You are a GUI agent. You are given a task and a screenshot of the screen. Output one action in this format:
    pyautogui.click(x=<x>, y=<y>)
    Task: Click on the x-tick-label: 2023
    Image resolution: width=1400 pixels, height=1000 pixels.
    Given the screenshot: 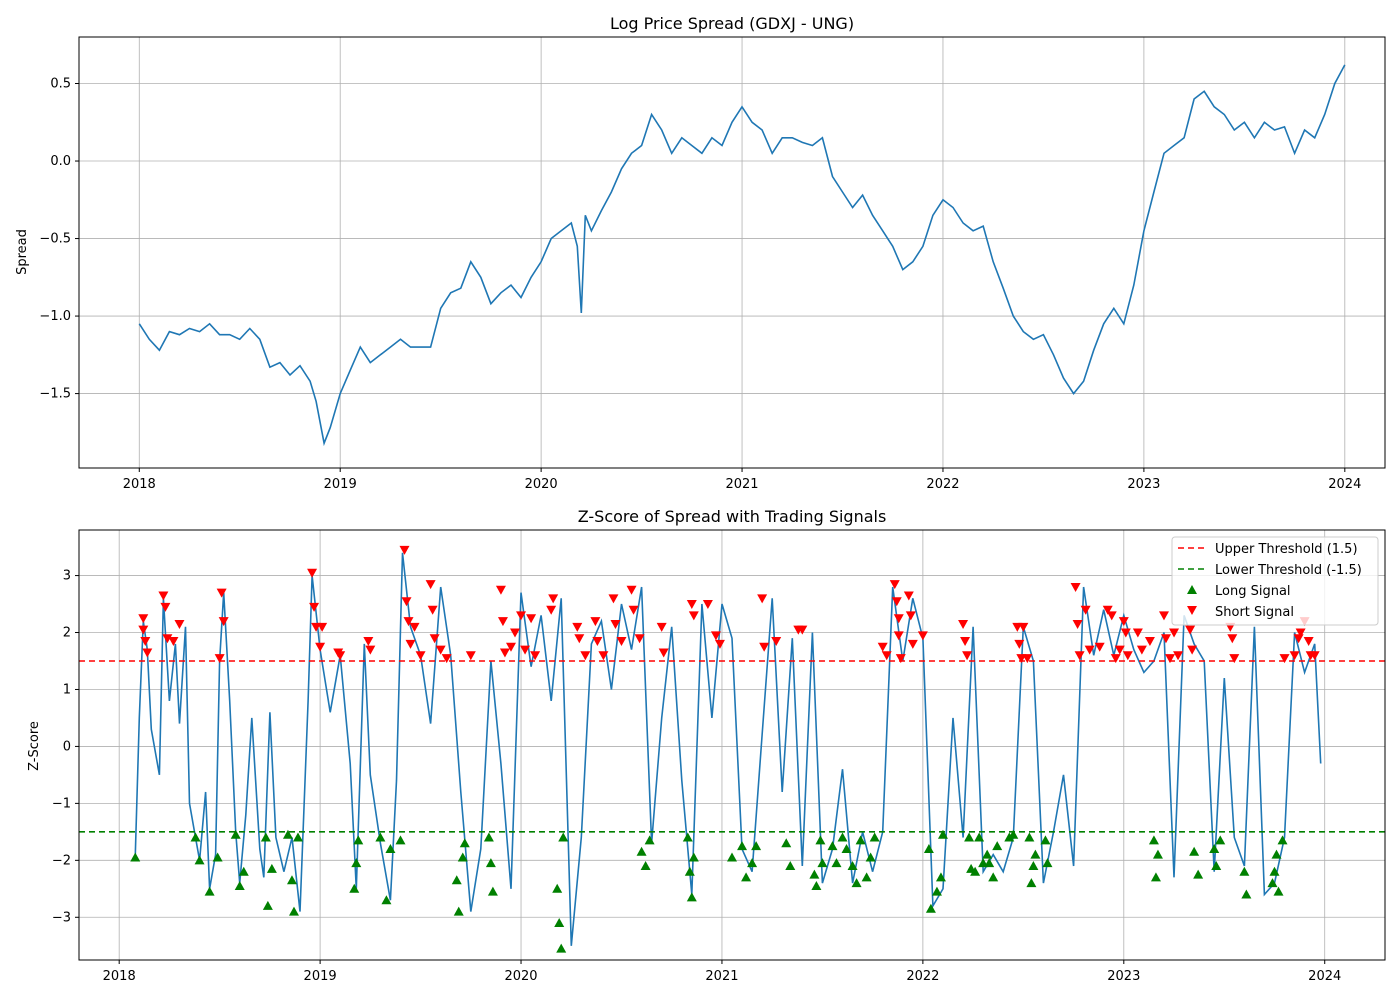 What is the action you would take?
    pyautogui.click(x=1123, y=976)
    